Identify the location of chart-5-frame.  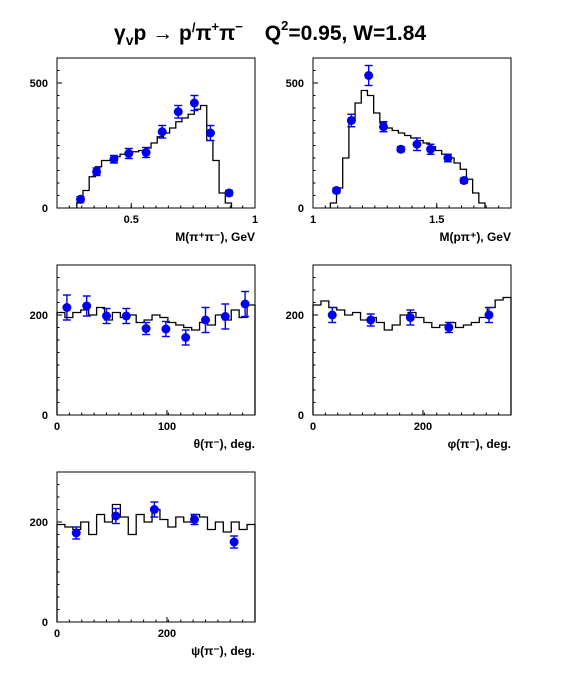
(156, 547).